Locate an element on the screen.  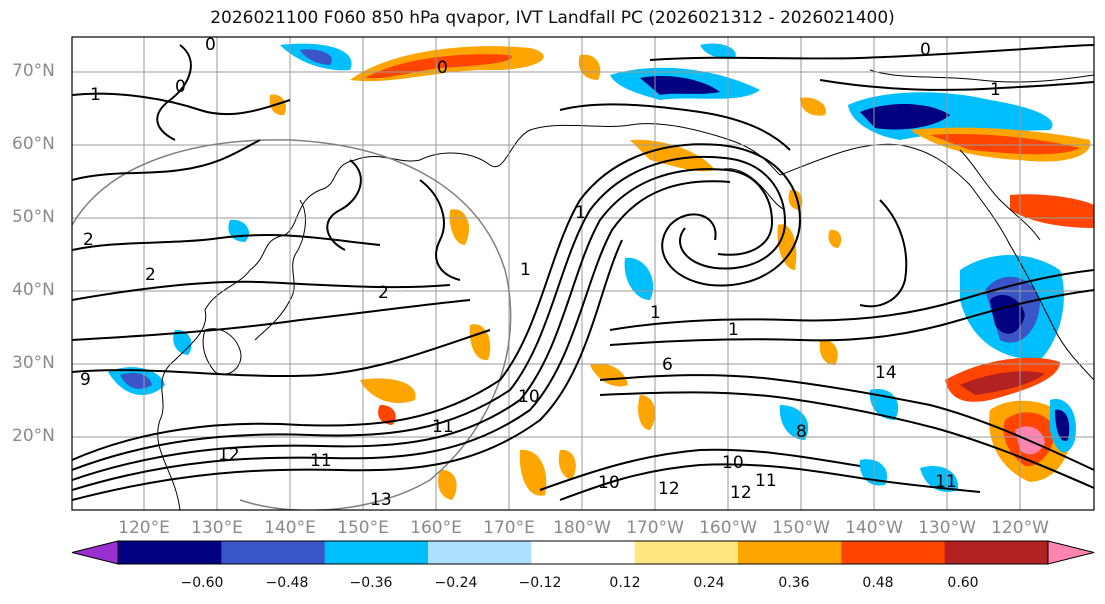
lon-label: 170°W is located at coordinates (655, 528).